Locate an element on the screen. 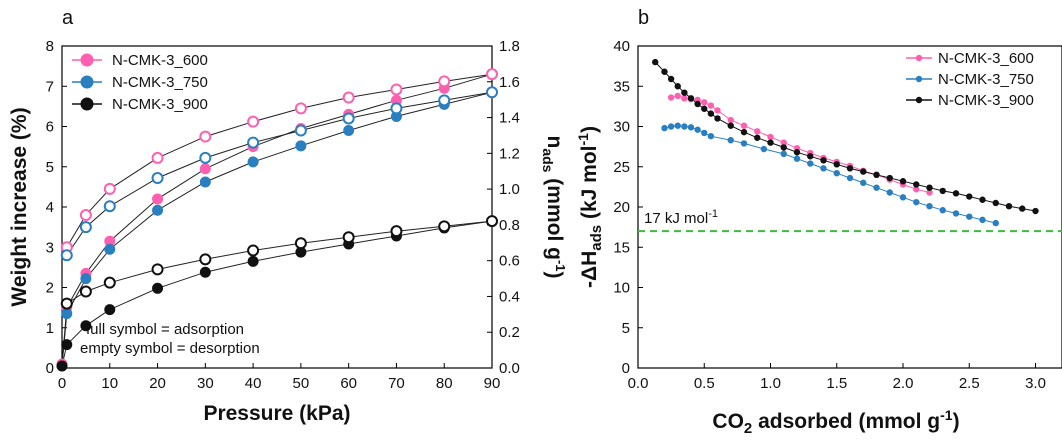  panel-a-y2-tick-label: 1.6 is located at coordinates (509, 82).